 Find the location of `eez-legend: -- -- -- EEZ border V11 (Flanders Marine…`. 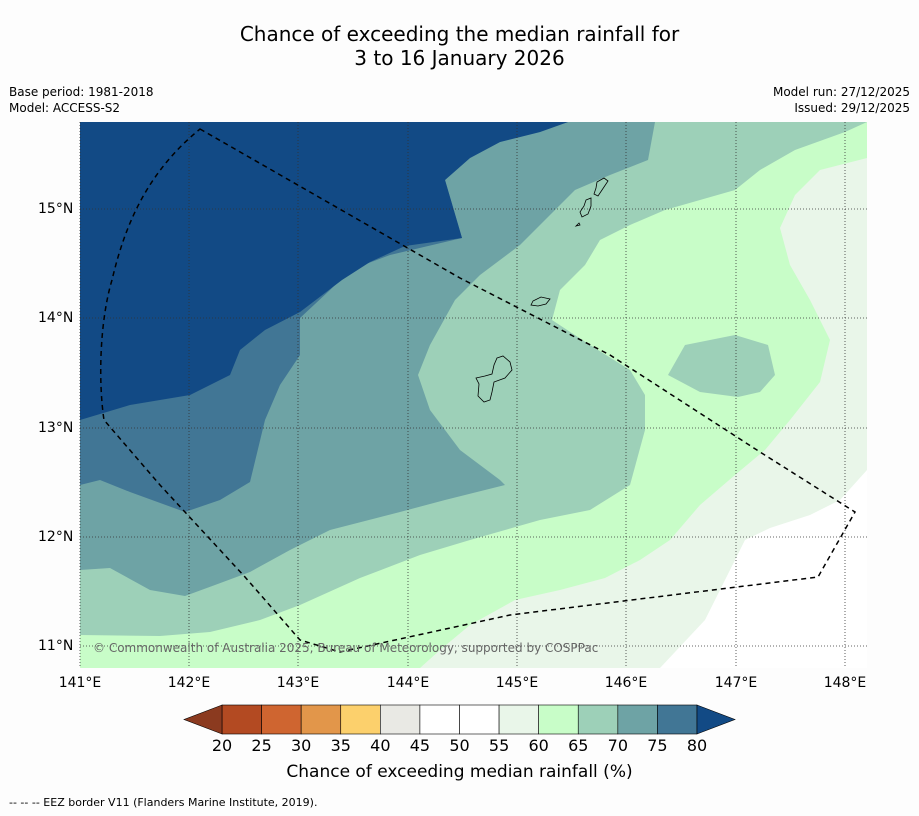

eez-legend: -- -- -- EEZ border V11 (Flanders Marine… is located at coordinates (163, 802).